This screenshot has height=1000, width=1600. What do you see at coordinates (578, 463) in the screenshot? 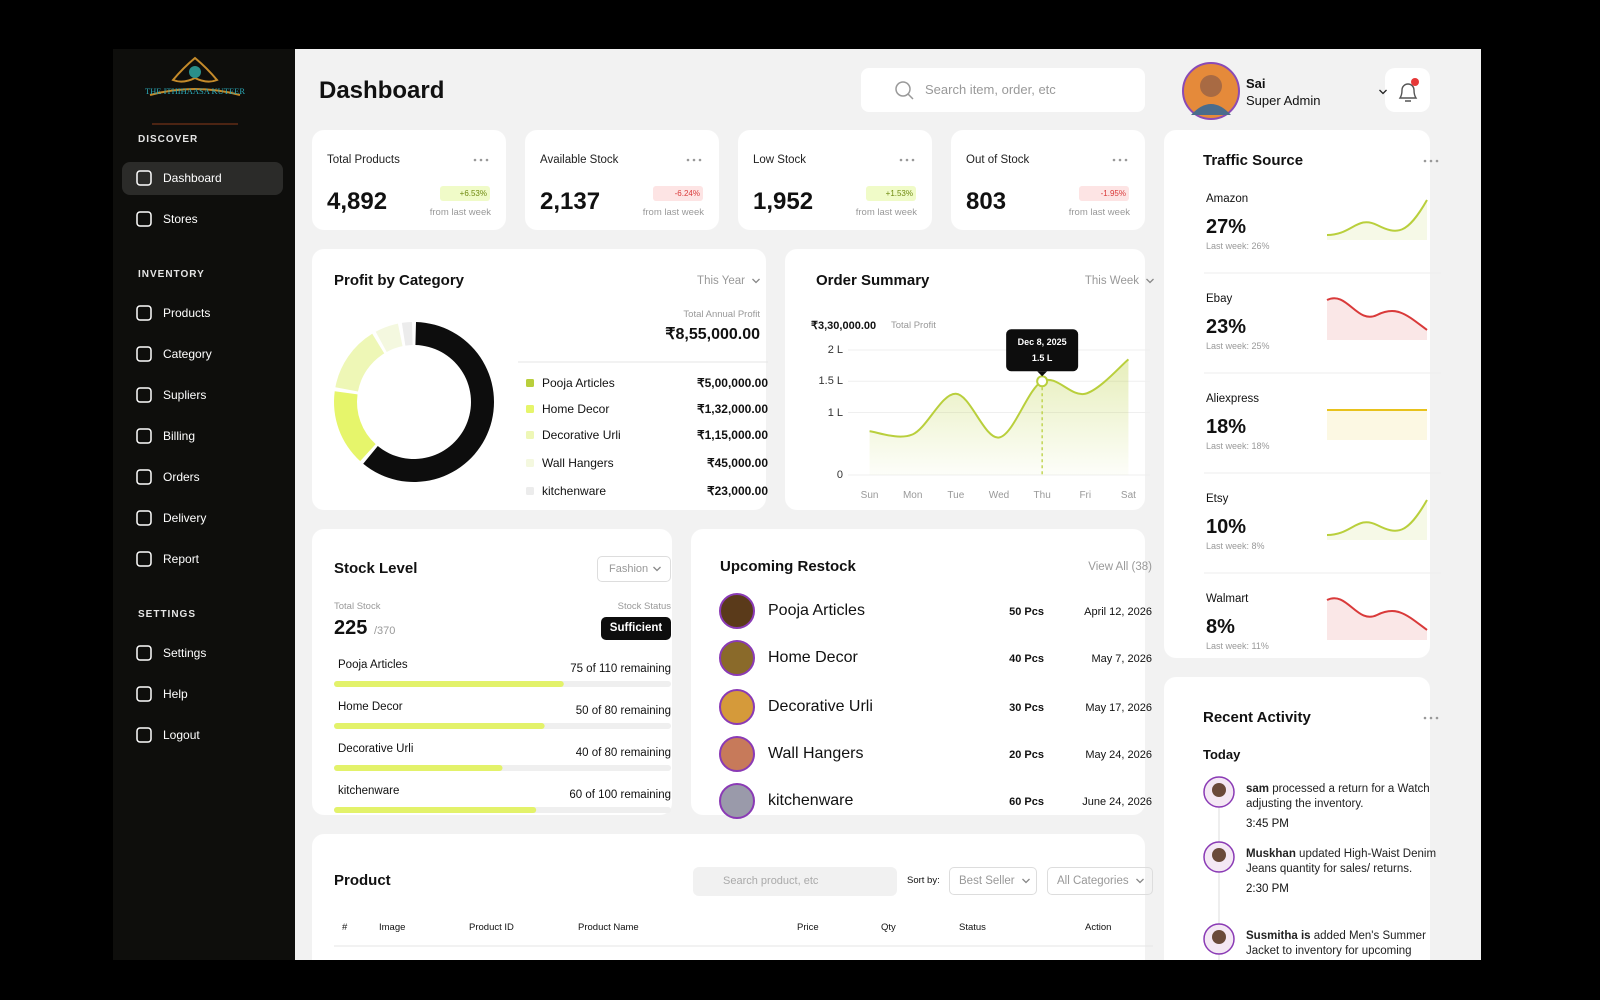
I see `legend-label: Wall Hangers` at bounding box center [578, 463].